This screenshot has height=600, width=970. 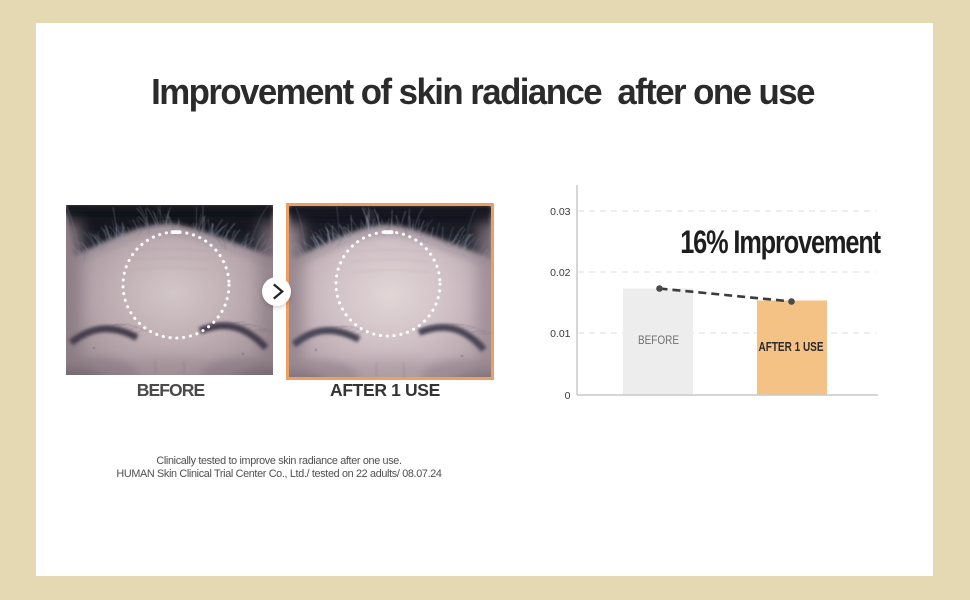 What do you see at coordinates (560, 212) in the screenshot?
I see `svg-text: 0.03` at bounding box center [560, 212].